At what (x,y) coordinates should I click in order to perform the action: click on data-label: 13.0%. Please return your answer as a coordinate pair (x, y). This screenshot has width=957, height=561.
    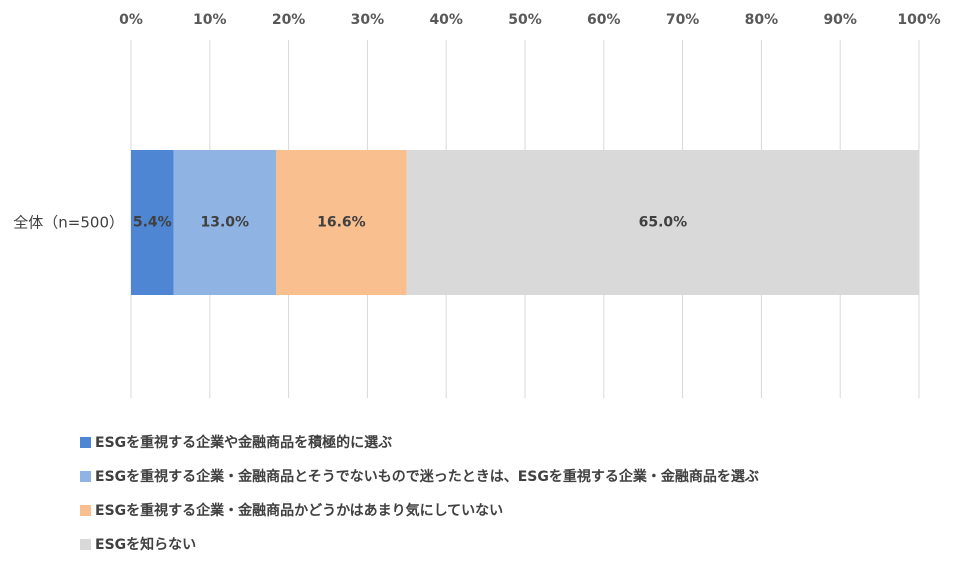
    Looking at the image, I should click on (224, 223).